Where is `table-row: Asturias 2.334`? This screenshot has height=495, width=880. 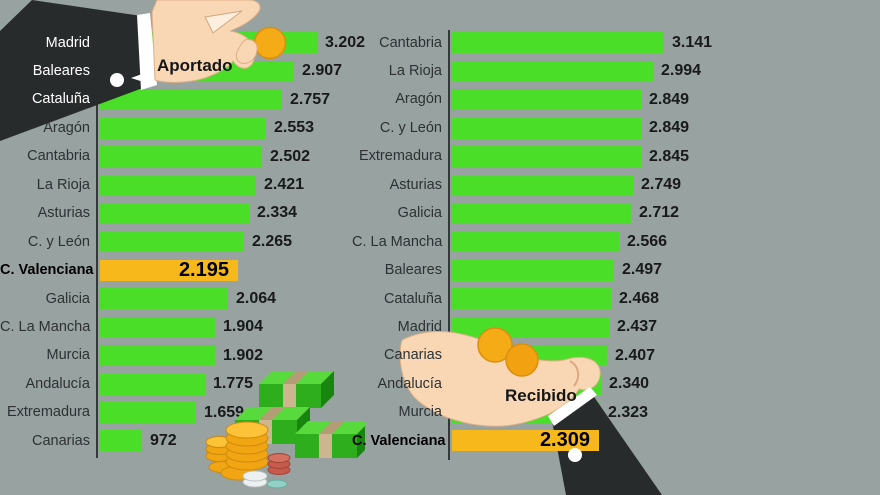 table-row: Asturias 2.334 is located at coordinates (225, 213).